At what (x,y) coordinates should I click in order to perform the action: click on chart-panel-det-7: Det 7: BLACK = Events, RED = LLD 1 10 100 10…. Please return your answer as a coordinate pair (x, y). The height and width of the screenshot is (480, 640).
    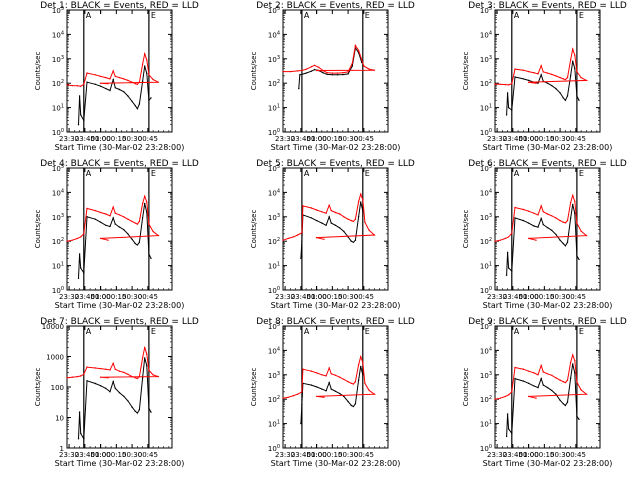
    Looking at the image, I should click on (116, 392).